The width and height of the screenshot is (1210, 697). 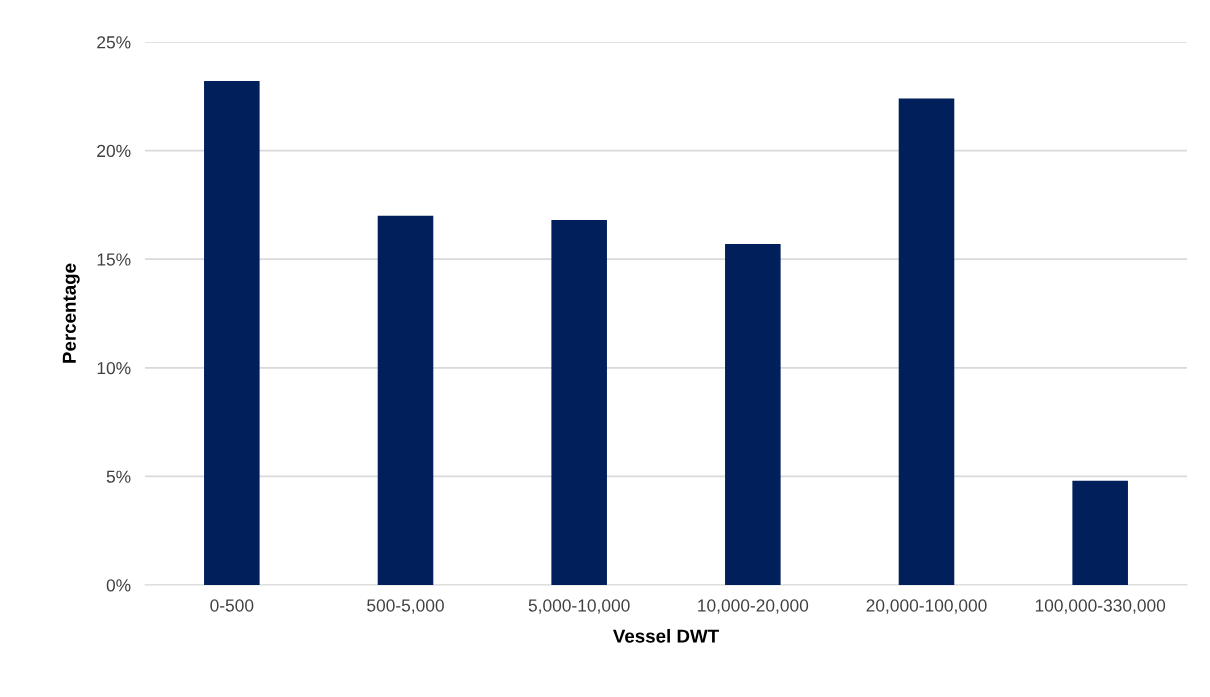 What do you see at coordinates (665, 635) in the screenshot?
I see `x-axis-title: Vessel DWT` at bounding box center [665, 635].